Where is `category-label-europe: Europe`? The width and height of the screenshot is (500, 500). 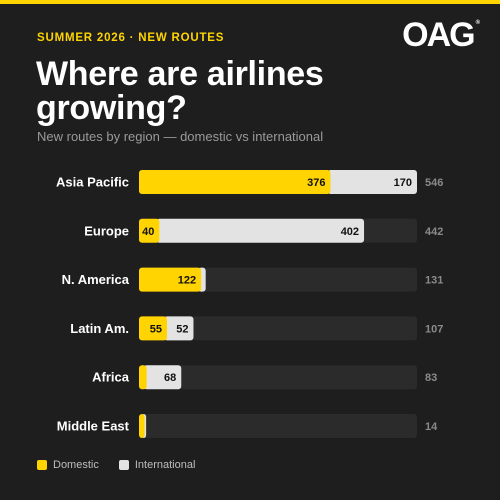 category-label-europe: Europe is located at coordinates (106, 230).